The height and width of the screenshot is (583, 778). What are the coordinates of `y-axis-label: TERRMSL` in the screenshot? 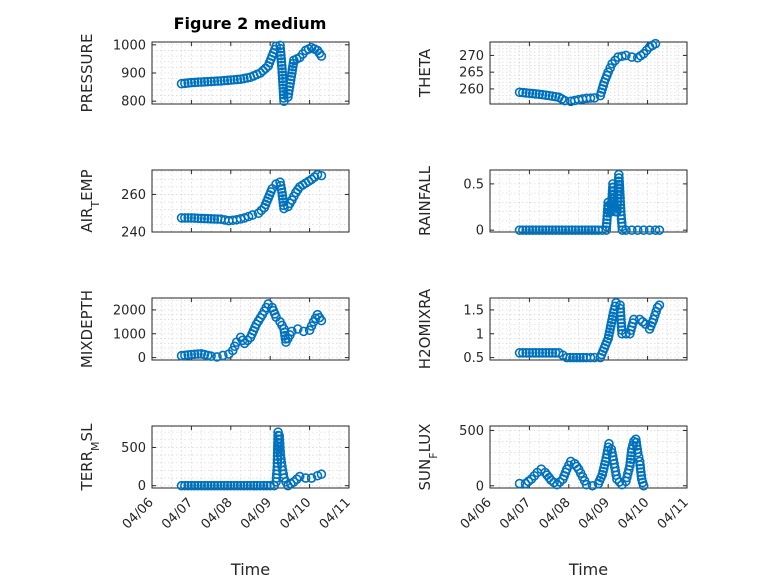 It's located at (90, 457).